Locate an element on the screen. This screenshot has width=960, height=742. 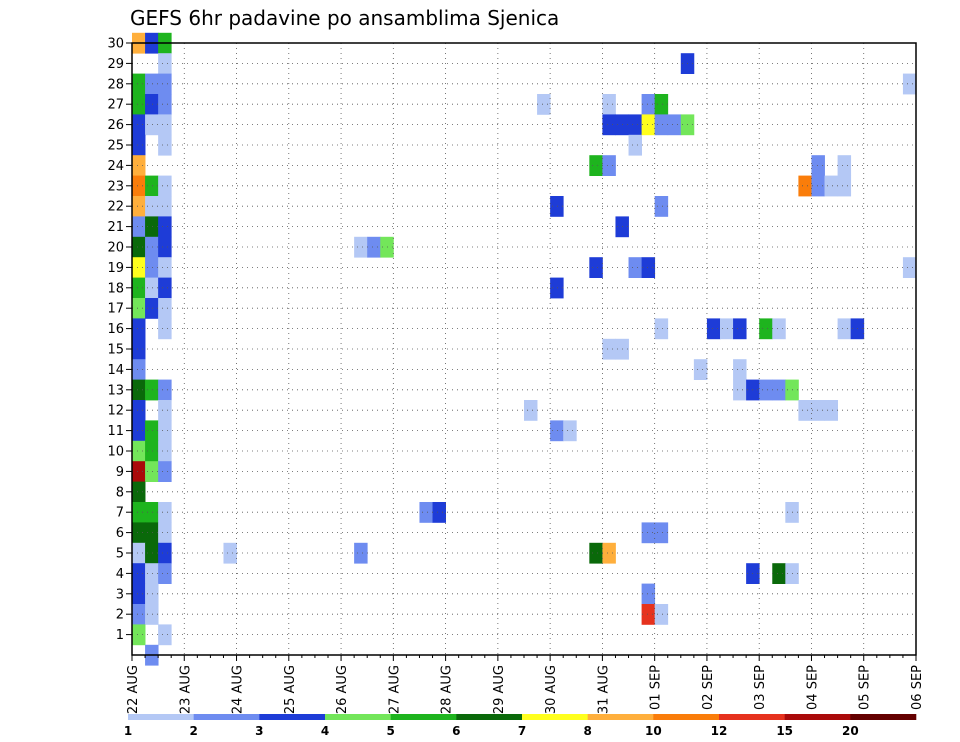
x-tick-label: 05 SEP is located at coordinates (865, 687).